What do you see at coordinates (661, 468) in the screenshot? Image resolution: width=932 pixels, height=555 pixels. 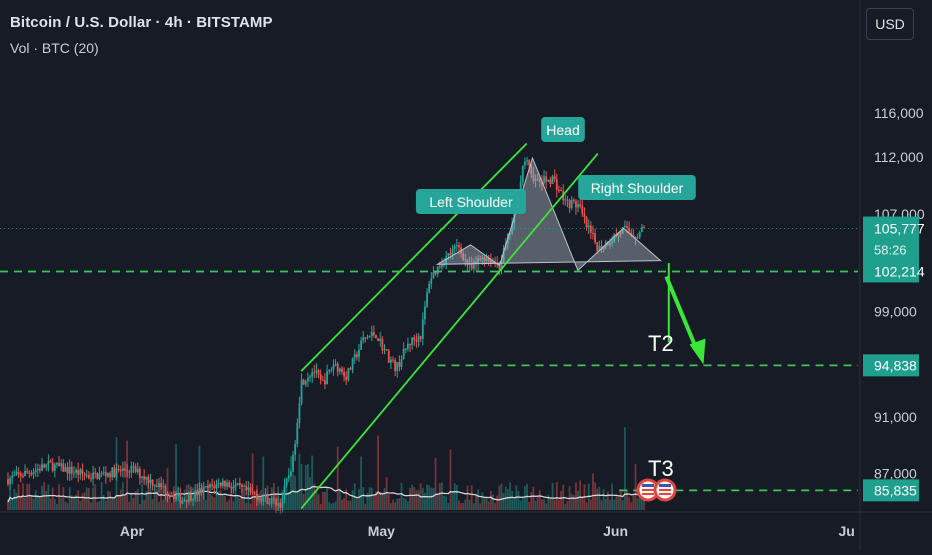 I see `t3-label: T3` at bounding box center [661, 468].